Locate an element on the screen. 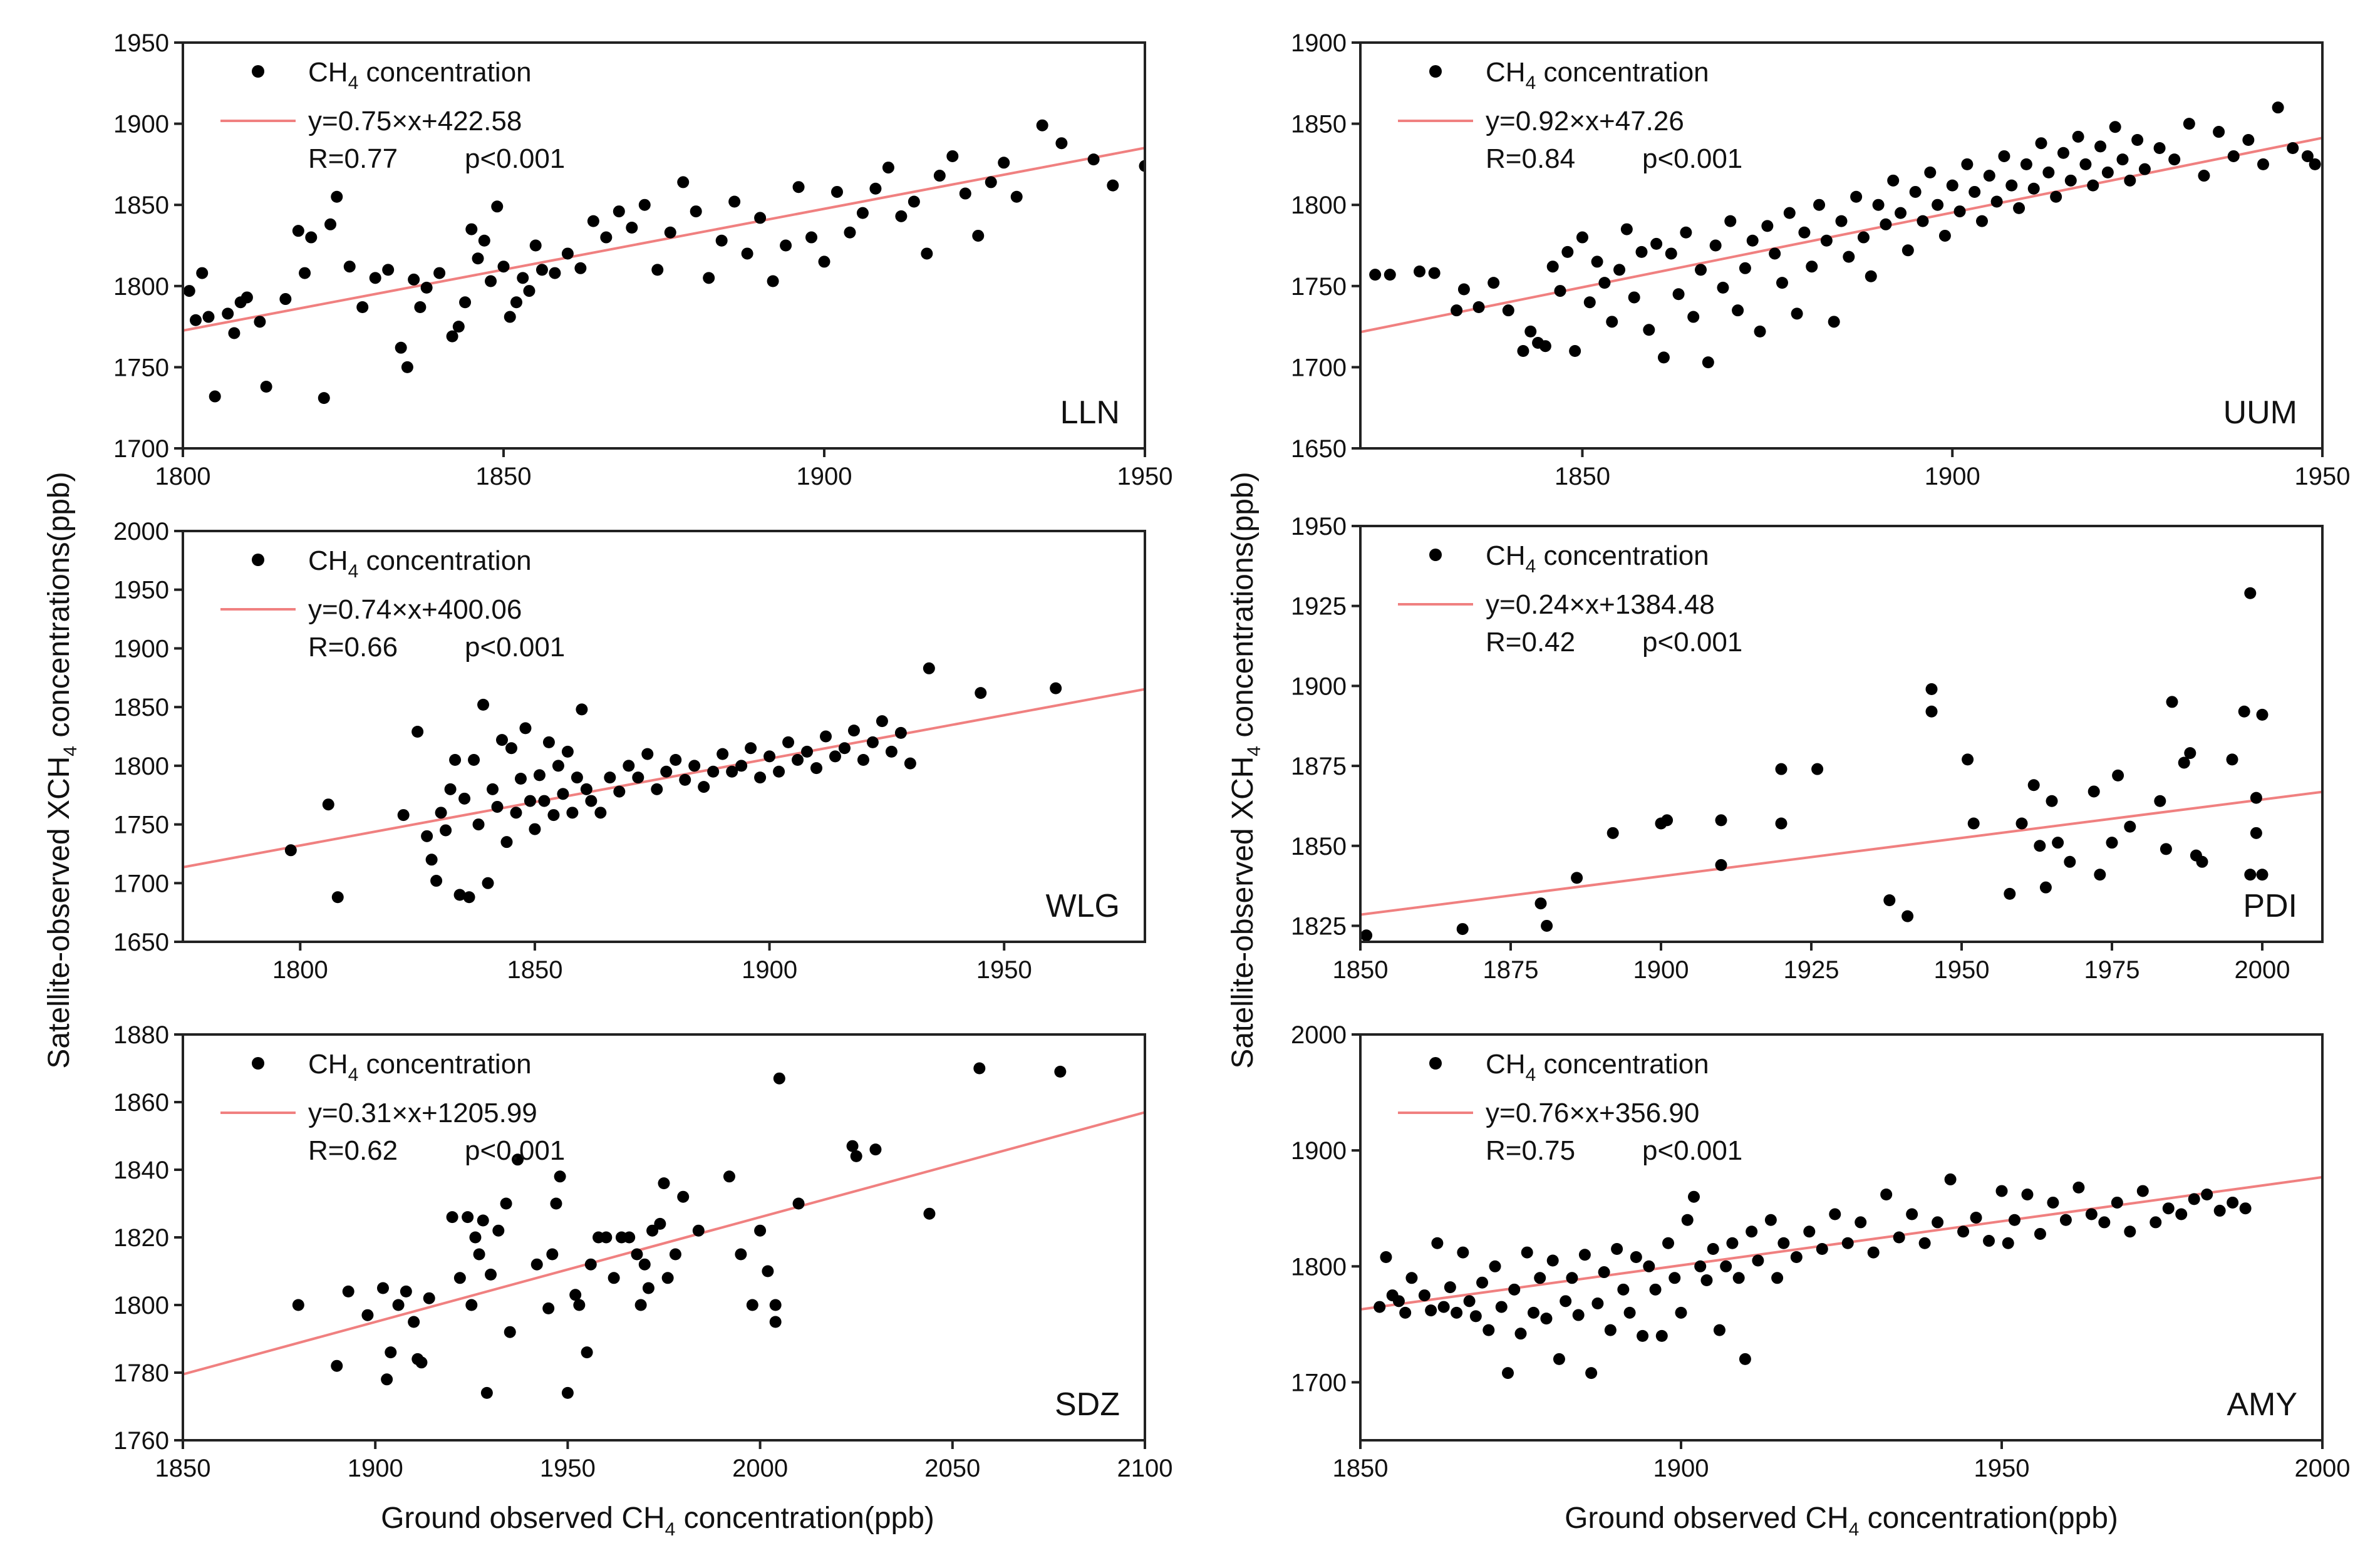 This screenshot has width=2380, height=1563. legend-series-main: CH is located at coordinates (1506, 72).